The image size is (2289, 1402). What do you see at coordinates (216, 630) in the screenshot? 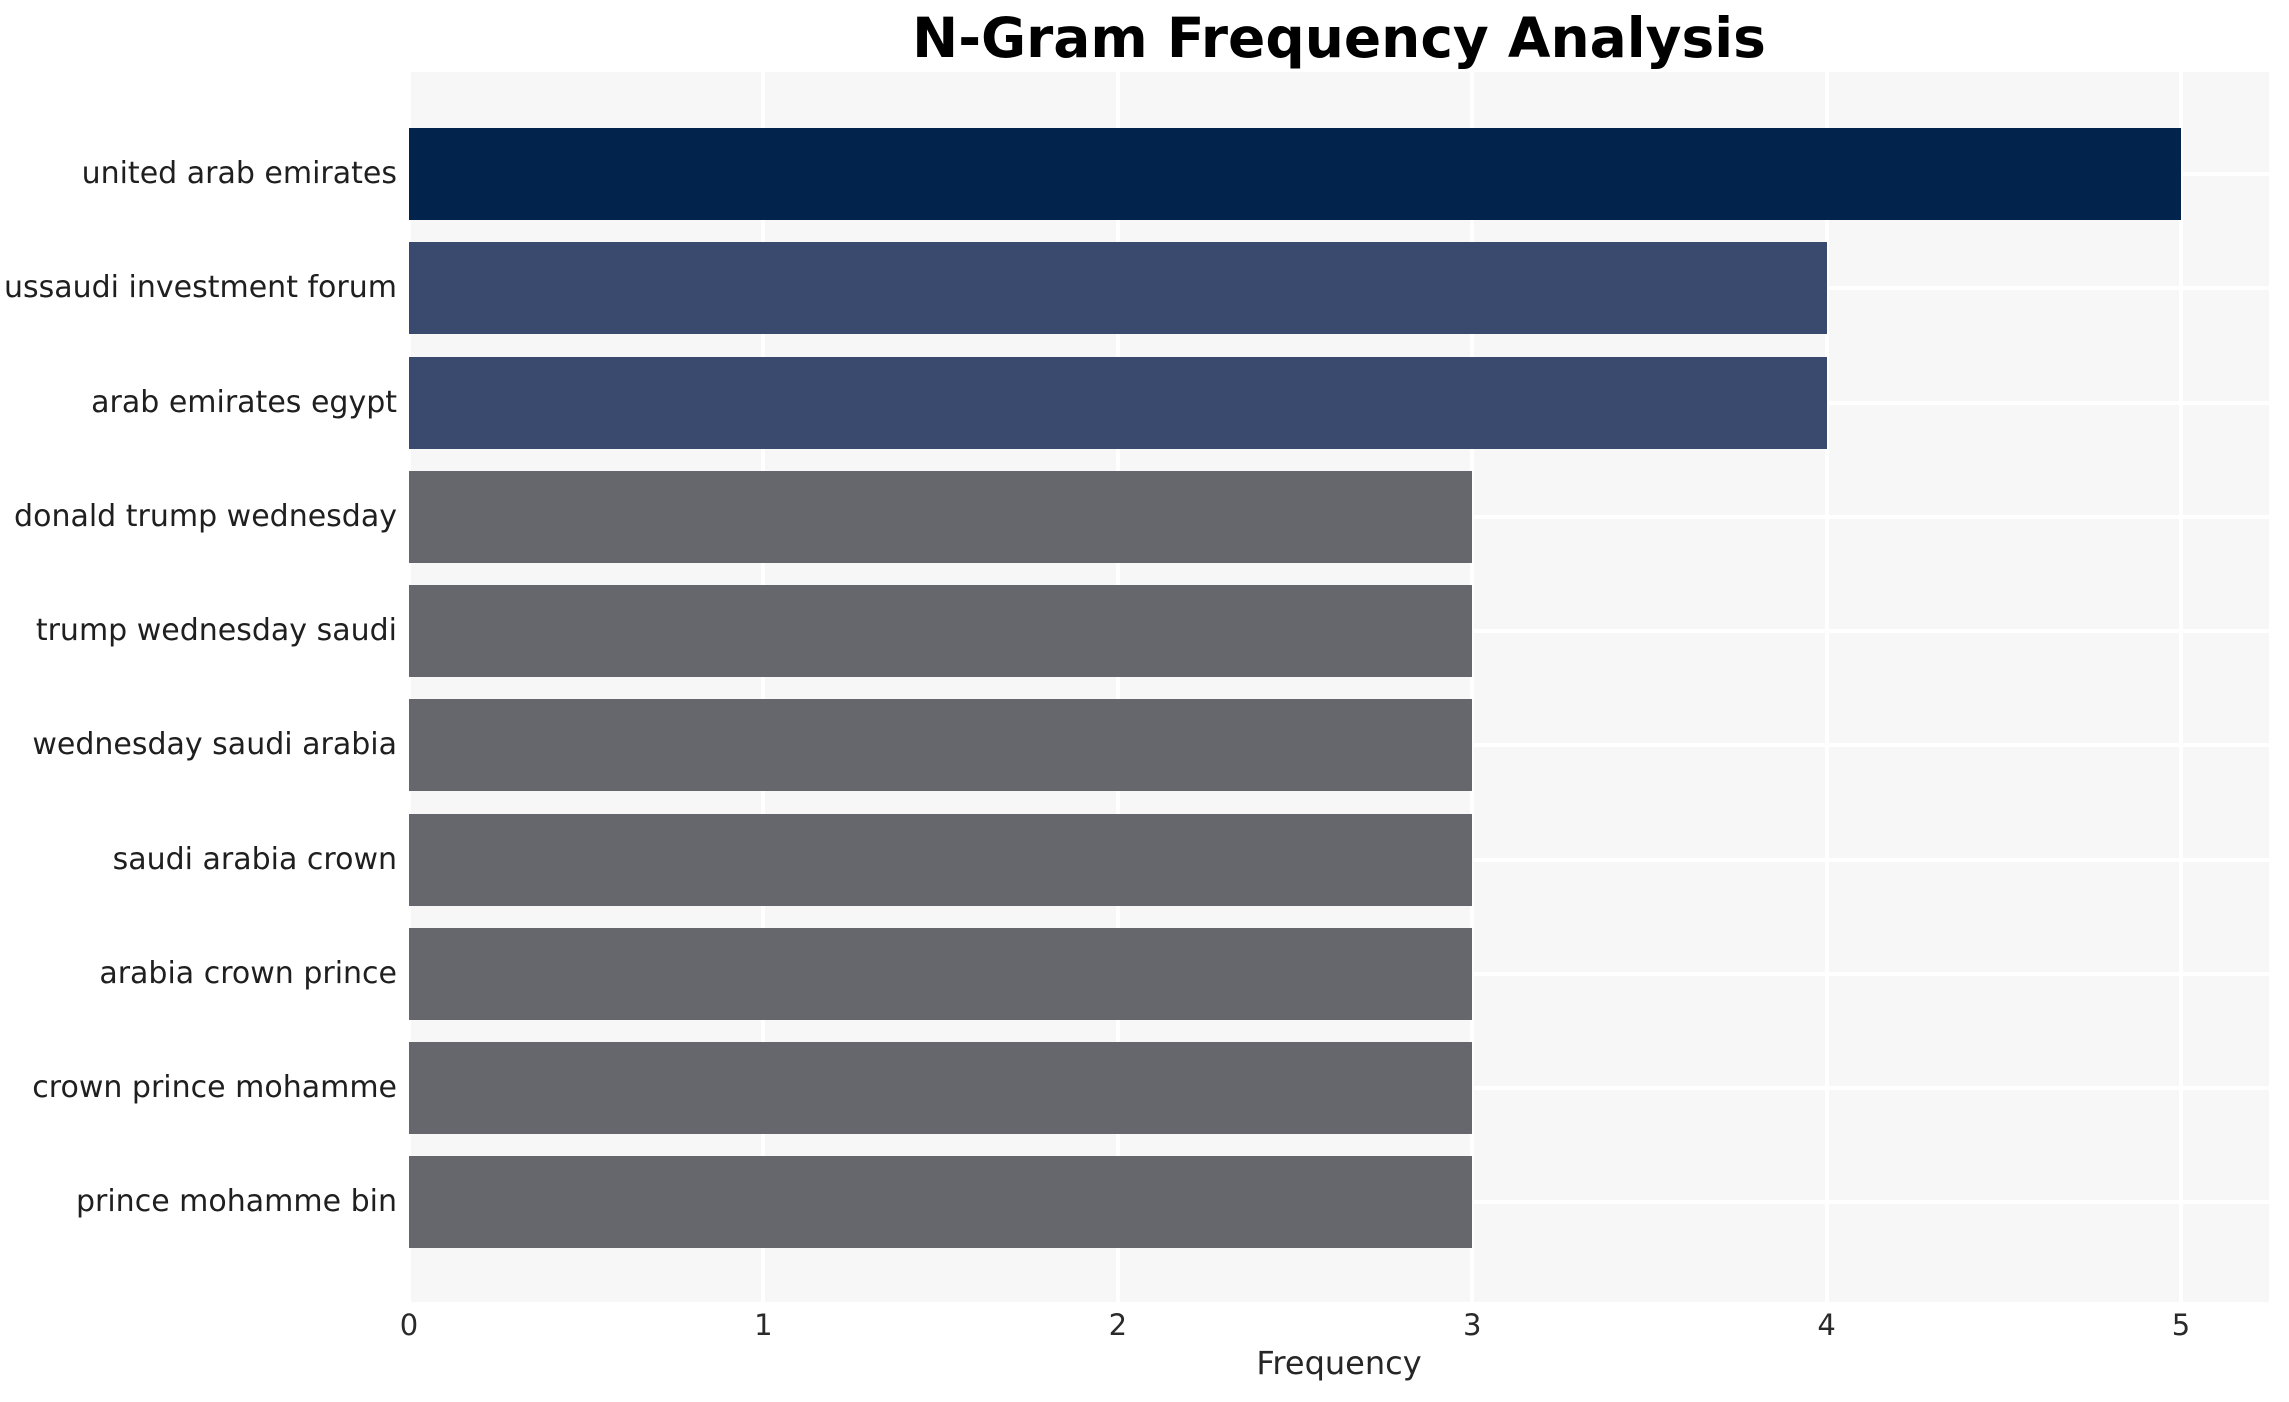
I see `y-tick-label-4: trump wednesday saudi` at bounding box center [216, 630].